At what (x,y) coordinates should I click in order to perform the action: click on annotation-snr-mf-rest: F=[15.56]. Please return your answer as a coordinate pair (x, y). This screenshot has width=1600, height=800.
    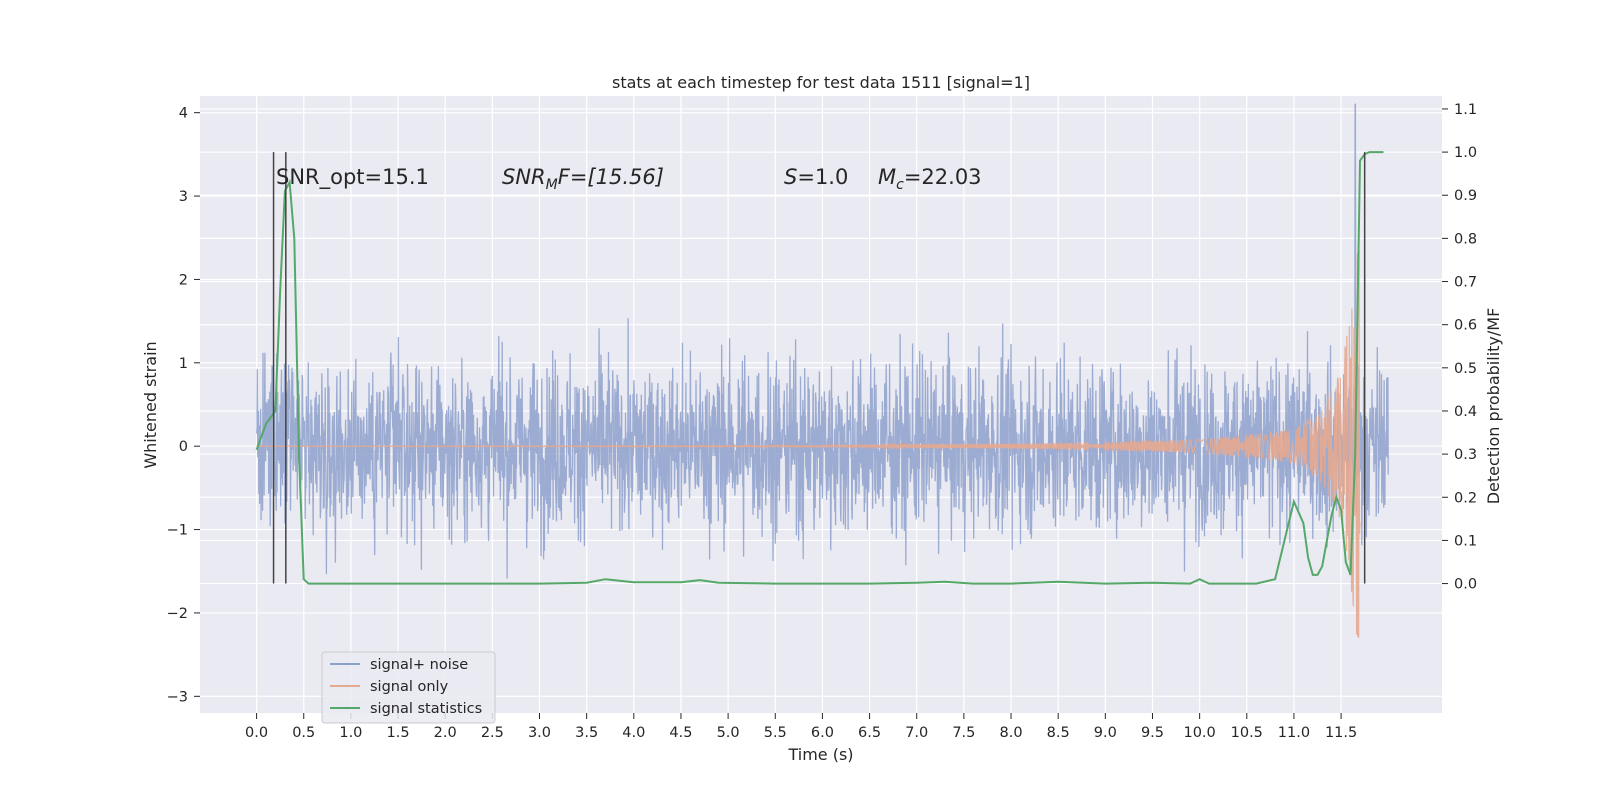
    Looking at the image, I should click on (611, 177).